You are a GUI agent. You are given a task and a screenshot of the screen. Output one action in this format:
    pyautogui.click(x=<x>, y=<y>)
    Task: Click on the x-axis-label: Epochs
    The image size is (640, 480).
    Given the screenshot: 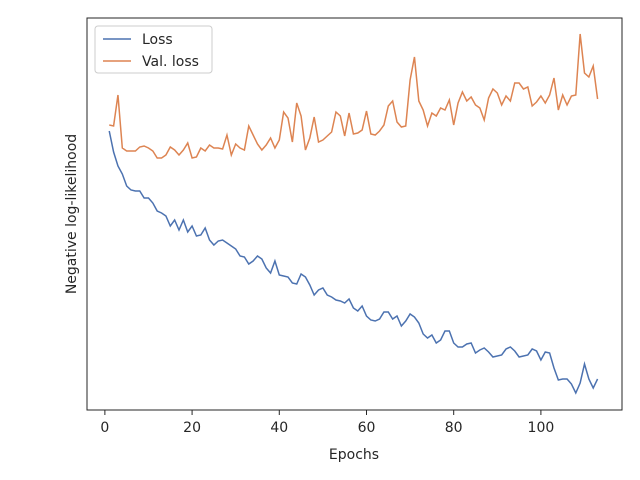 What is the action you would take?
    pyautogui.click(x=354, y=455)
    